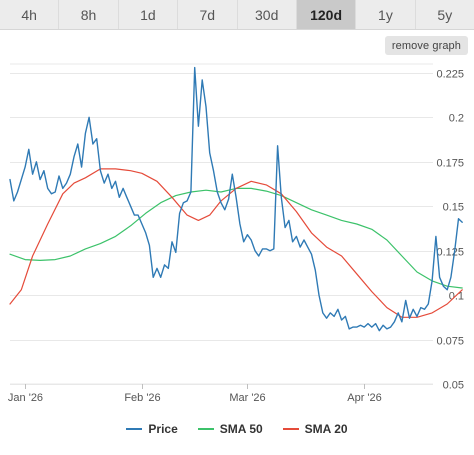 The width and height of the screenshot is (474, 455). Describe the element at coordinates (456, 119) in the screenshot. I see `y-tick-label: 0.2` at that location.